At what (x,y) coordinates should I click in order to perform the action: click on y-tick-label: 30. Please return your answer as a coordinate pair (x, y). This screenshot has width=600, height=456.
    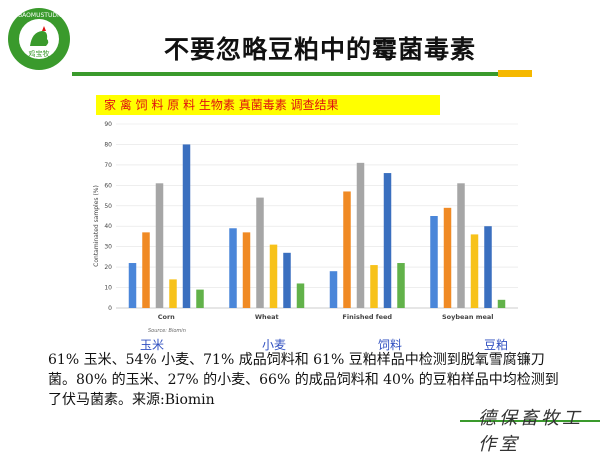
    Looking at the image, I should click on (108, 247).